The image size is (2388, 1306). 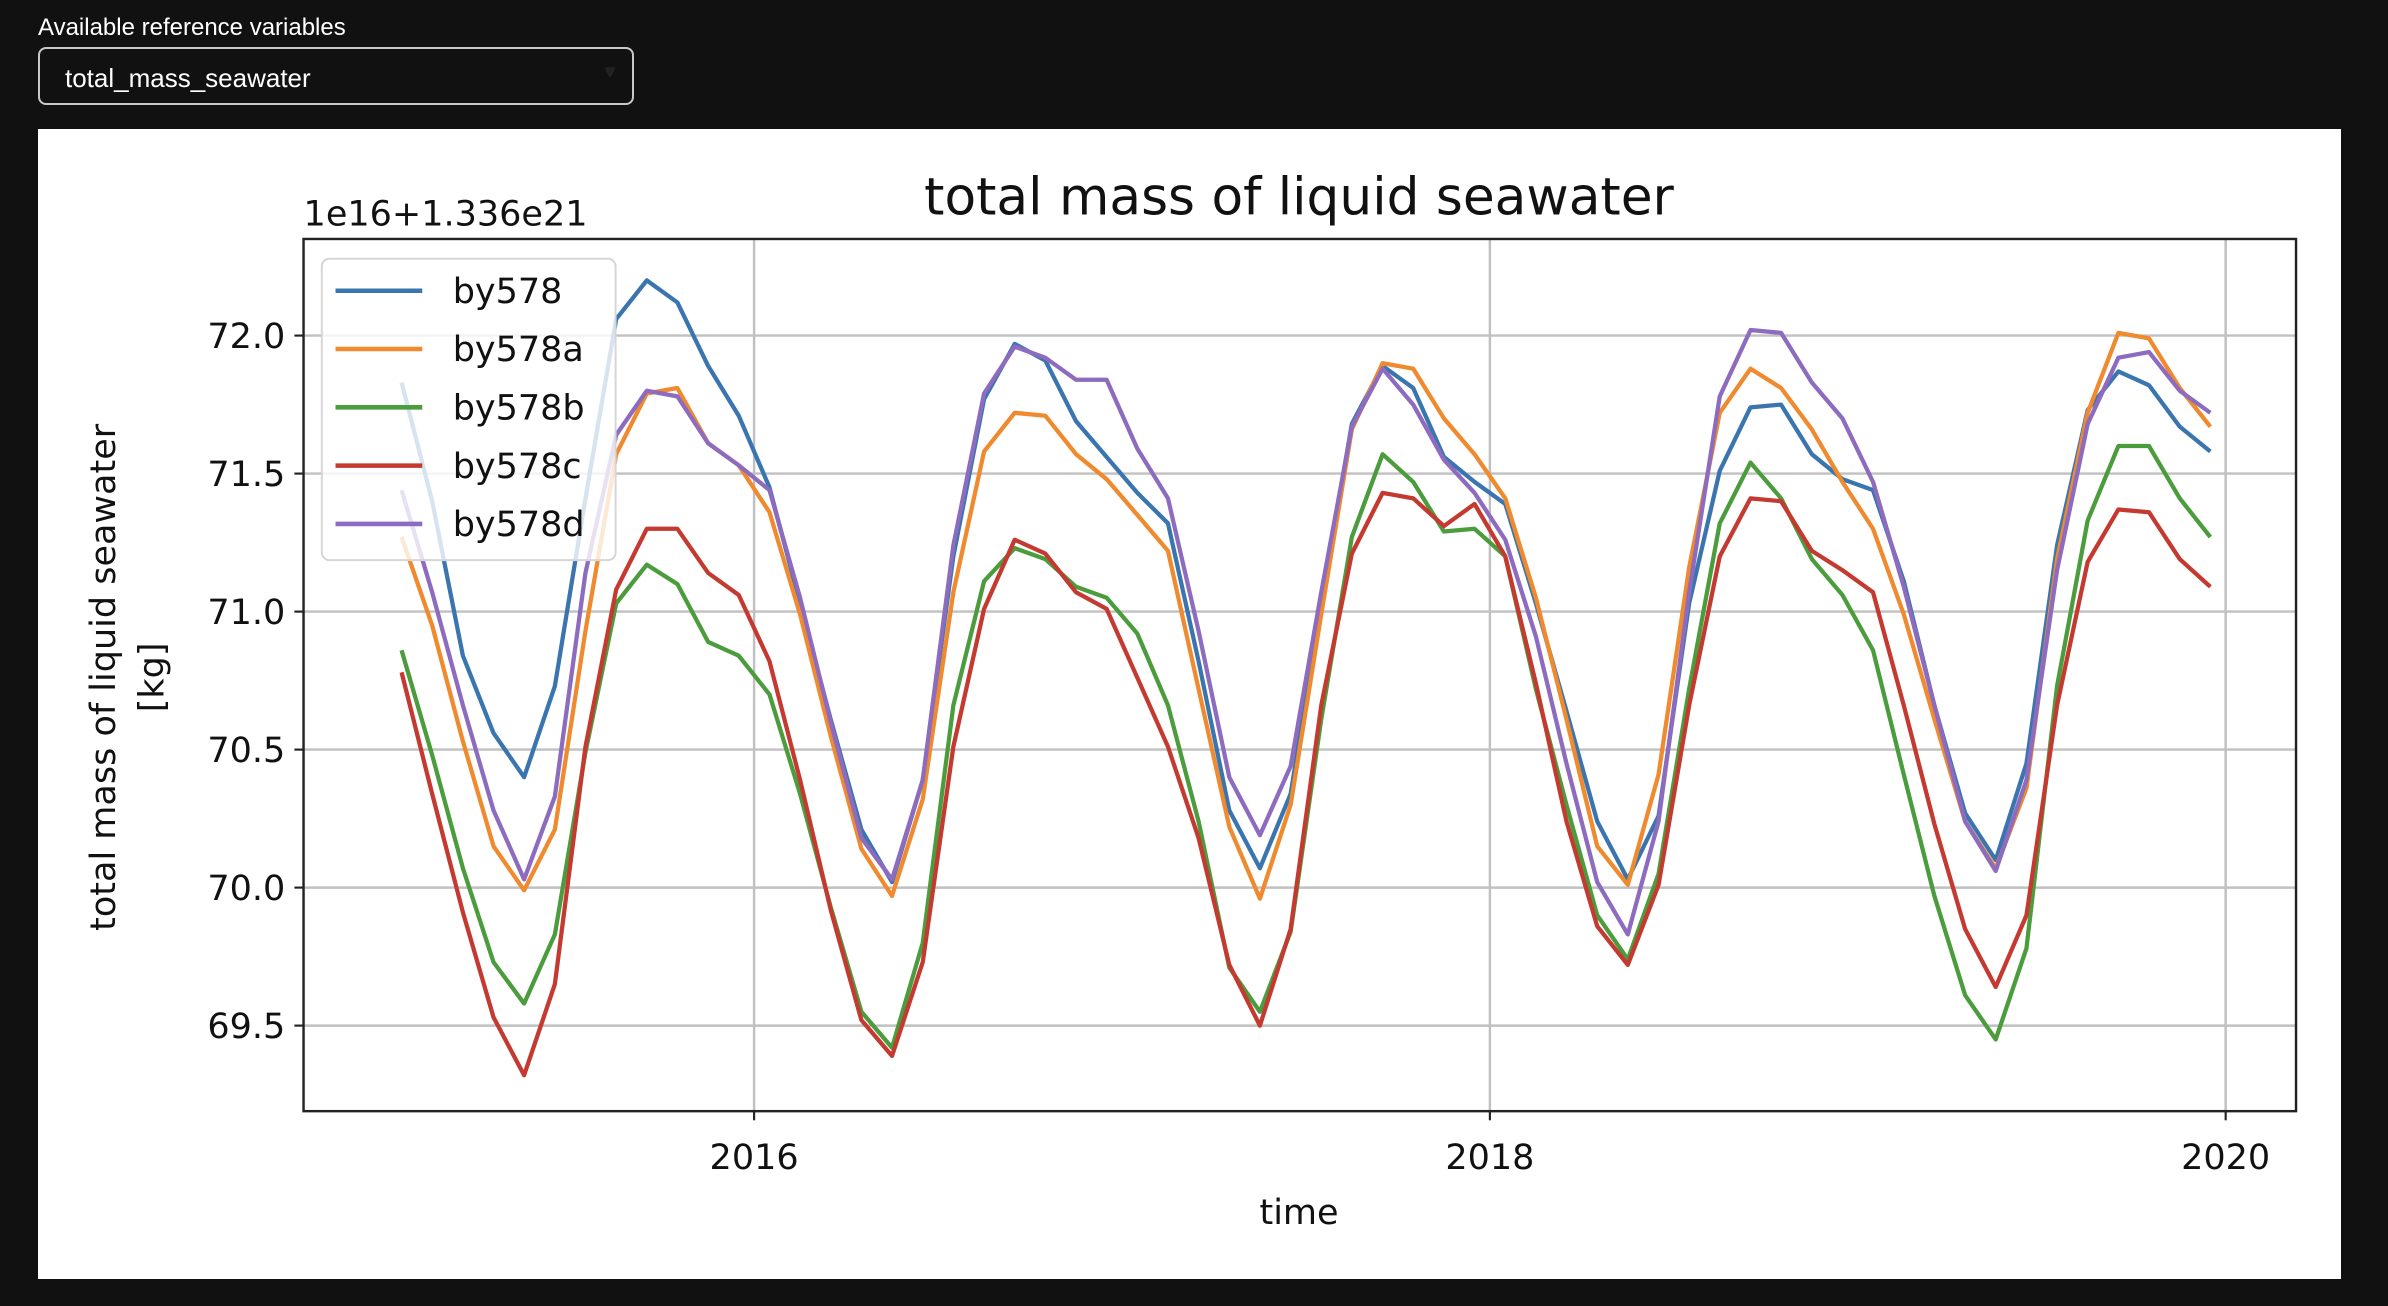 What do you see at coordinates (517, 467) in the screenshot?
I see `legend-label: by578c` at bounding box center [517, 467].